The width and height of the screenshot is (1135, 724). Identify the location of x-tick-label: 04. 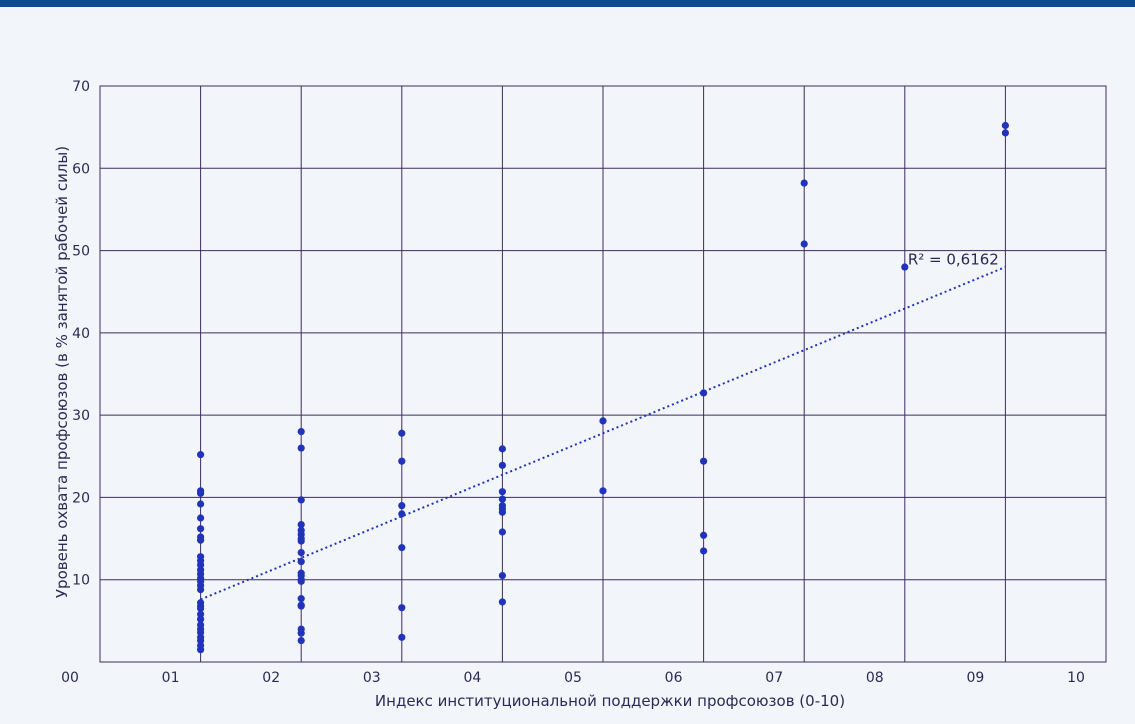
(472, 678).